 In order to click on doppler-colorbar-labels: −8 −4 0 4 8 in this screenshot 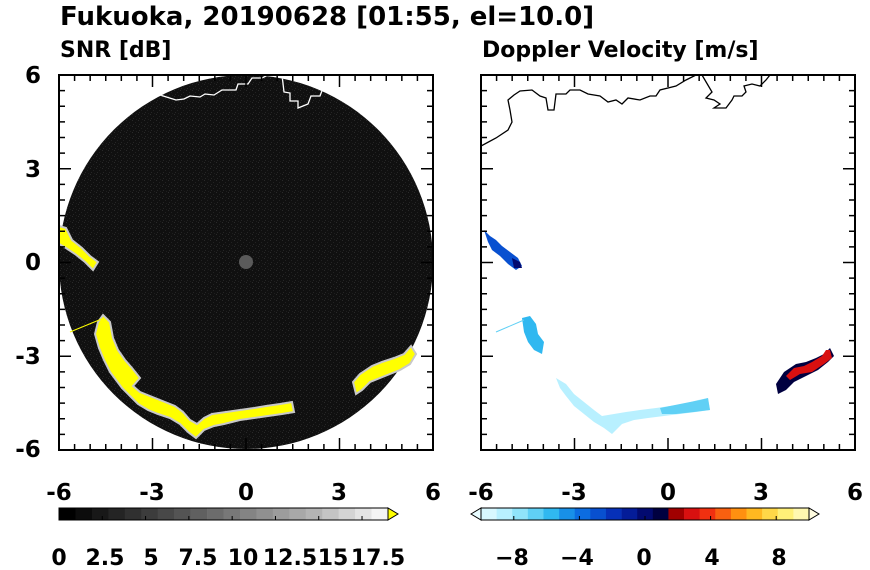, I will do `click(641, 558)`.